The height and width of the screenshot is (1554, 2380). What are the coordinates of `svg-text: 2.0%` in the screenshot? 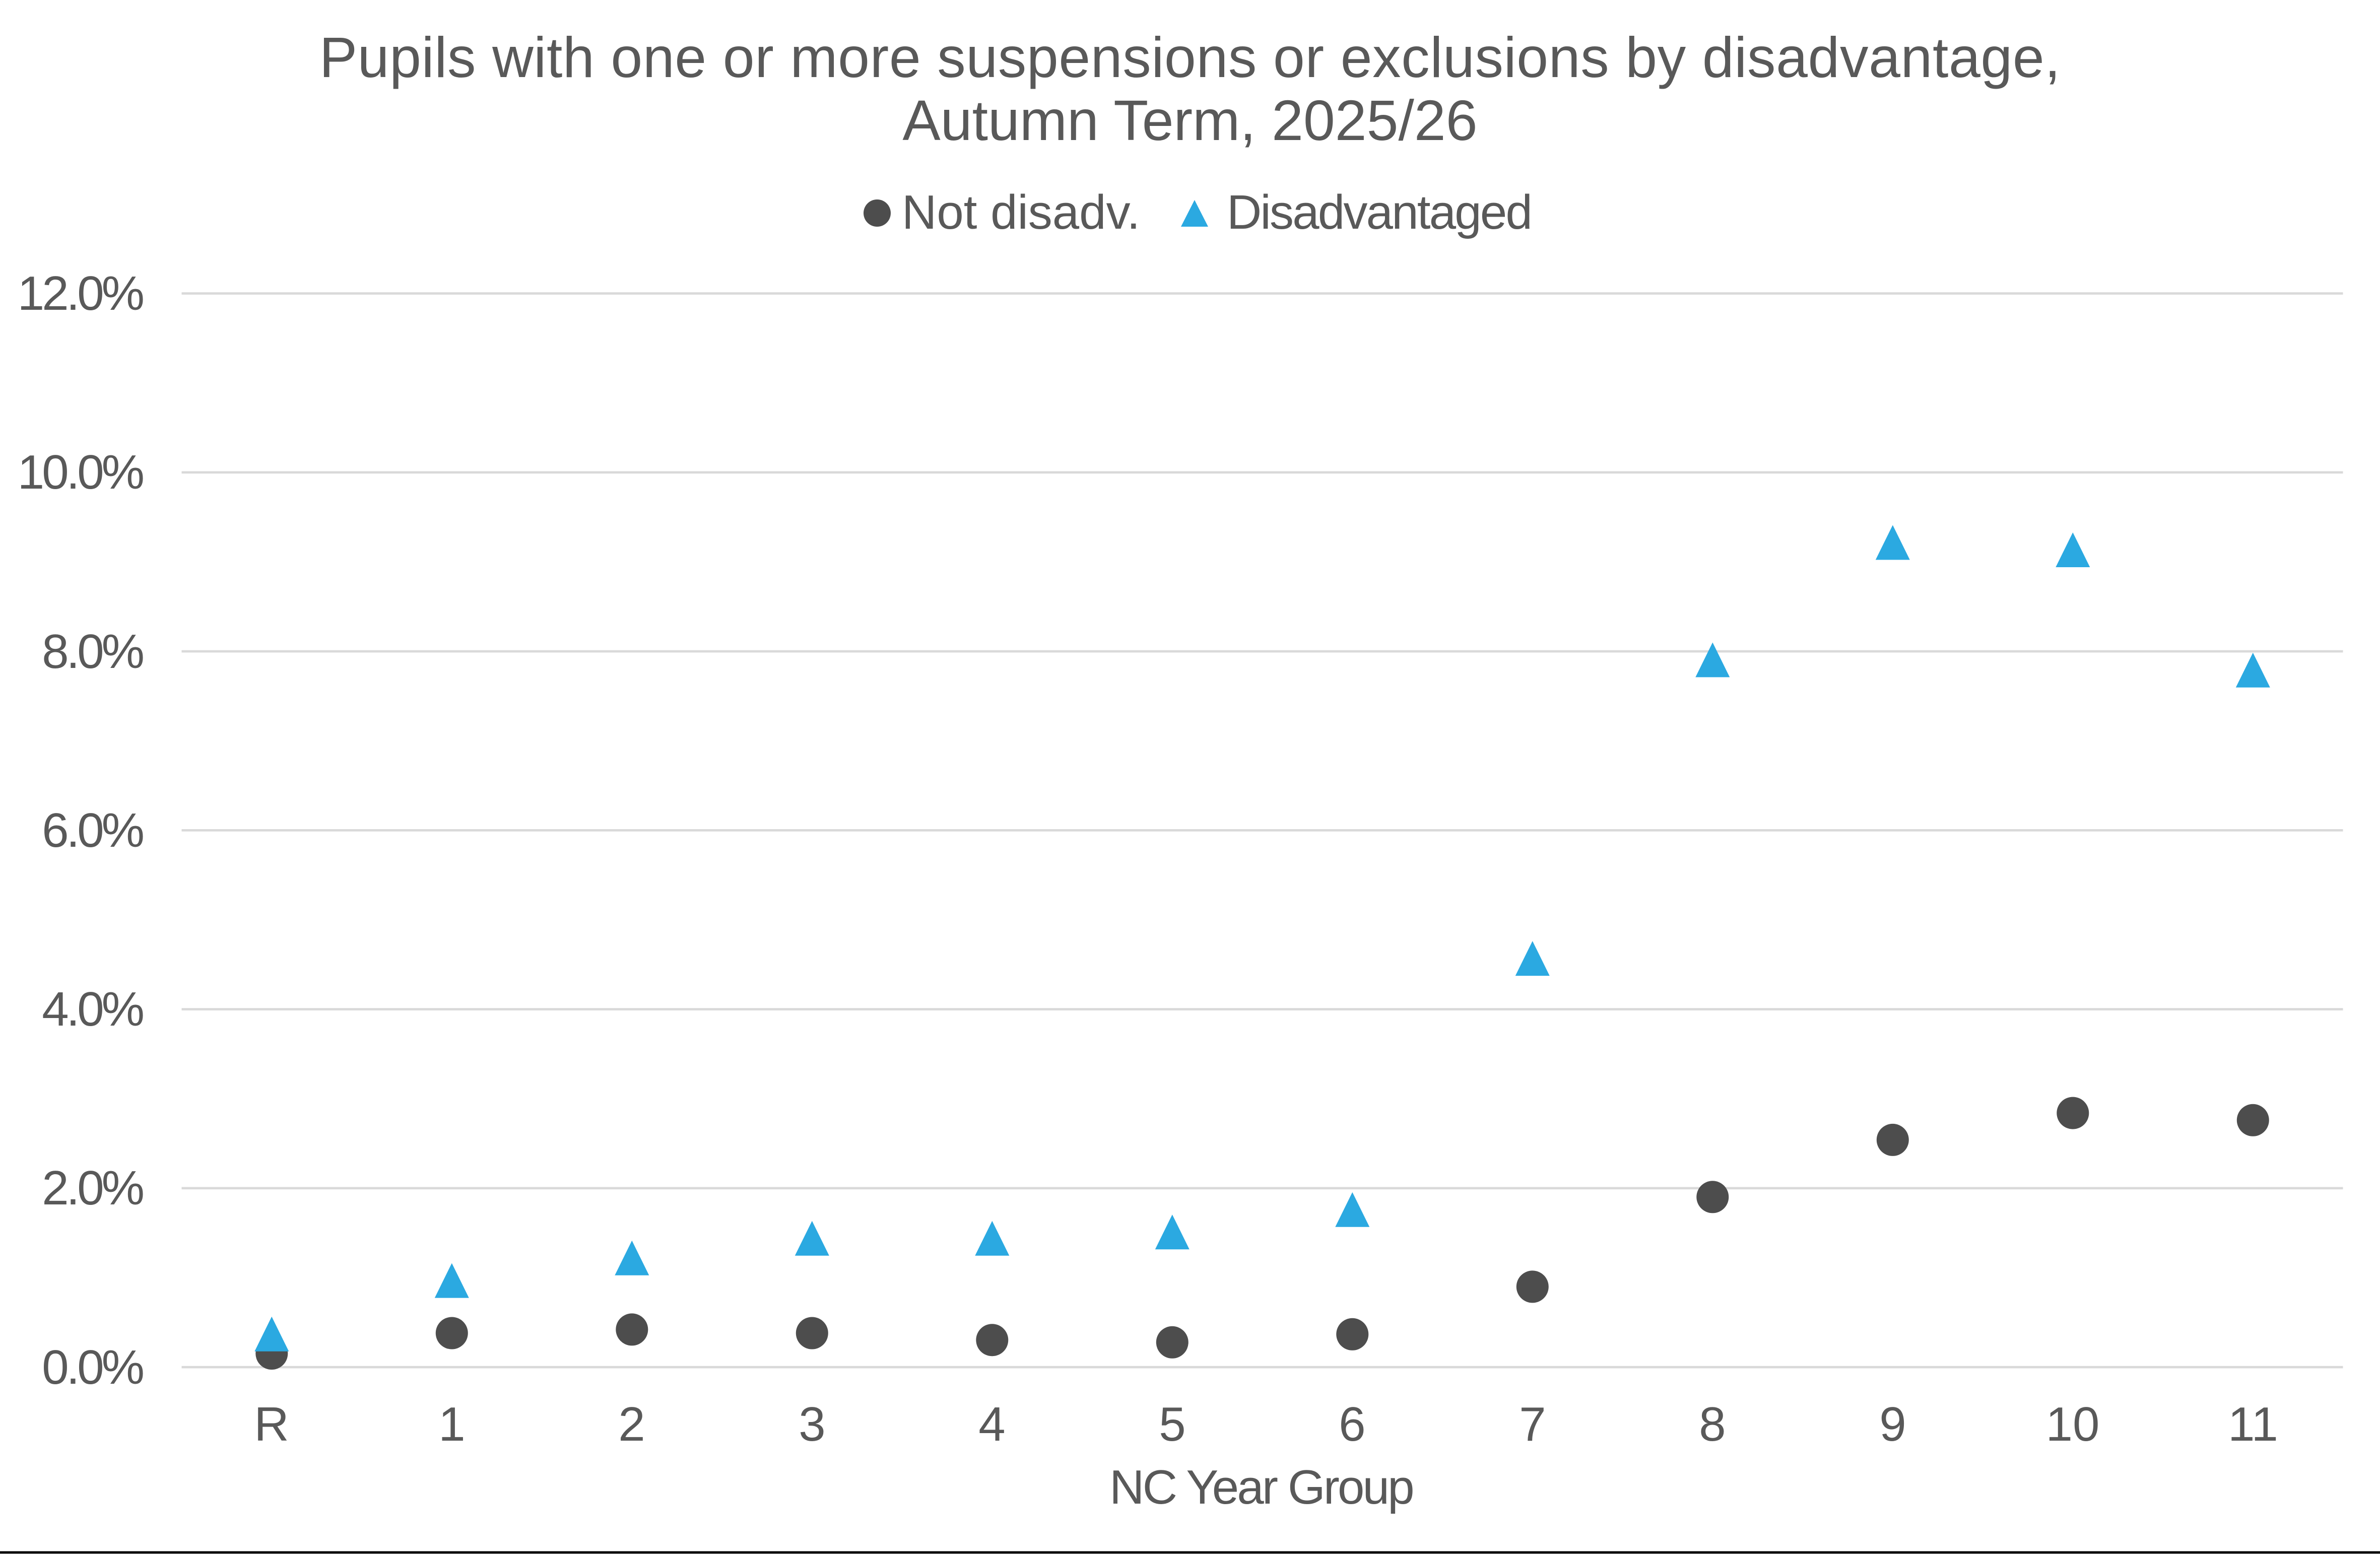 It's located at (92, 1188).